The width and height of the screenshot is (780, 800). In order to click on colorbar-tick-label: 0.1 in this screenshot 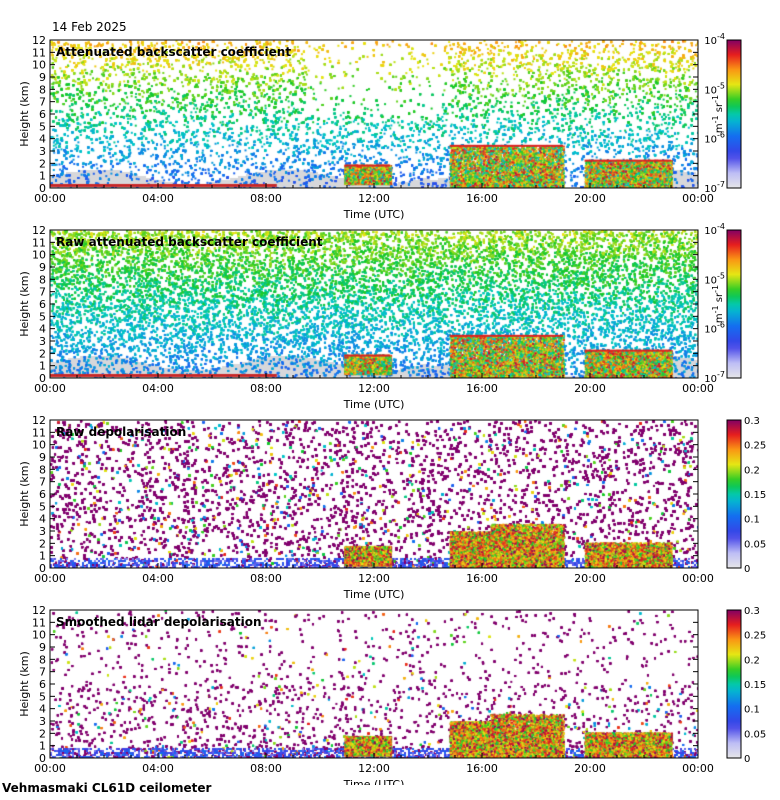, I will do `click(752, 520)`.